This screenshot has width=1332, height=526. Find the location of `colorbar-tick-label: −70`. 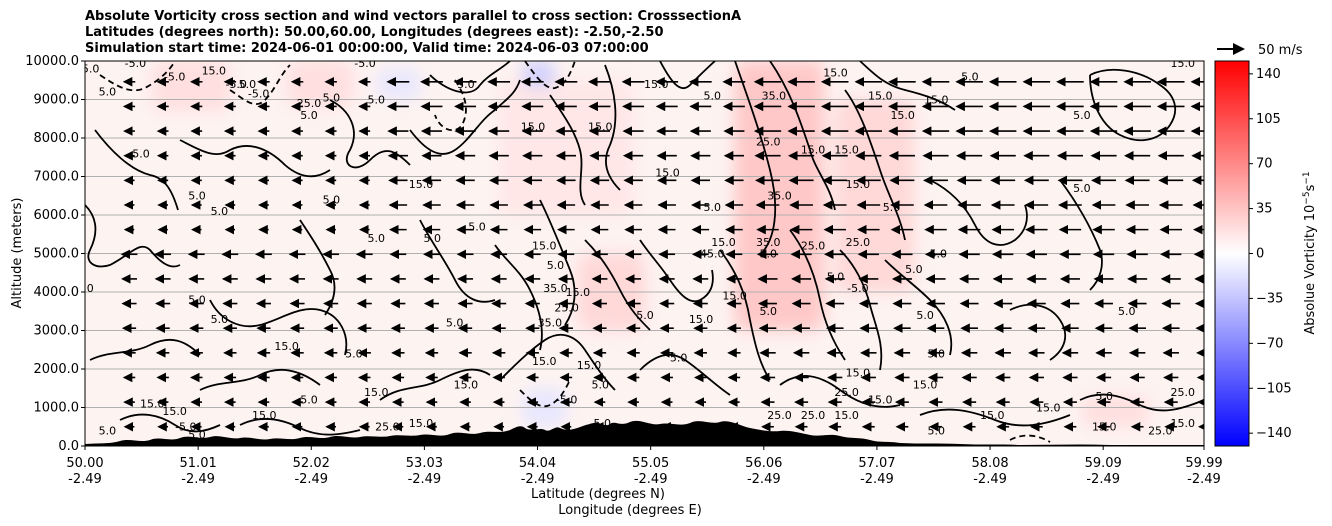

colorbar-tick-label: −70 is located at coordinates (1269, 343).